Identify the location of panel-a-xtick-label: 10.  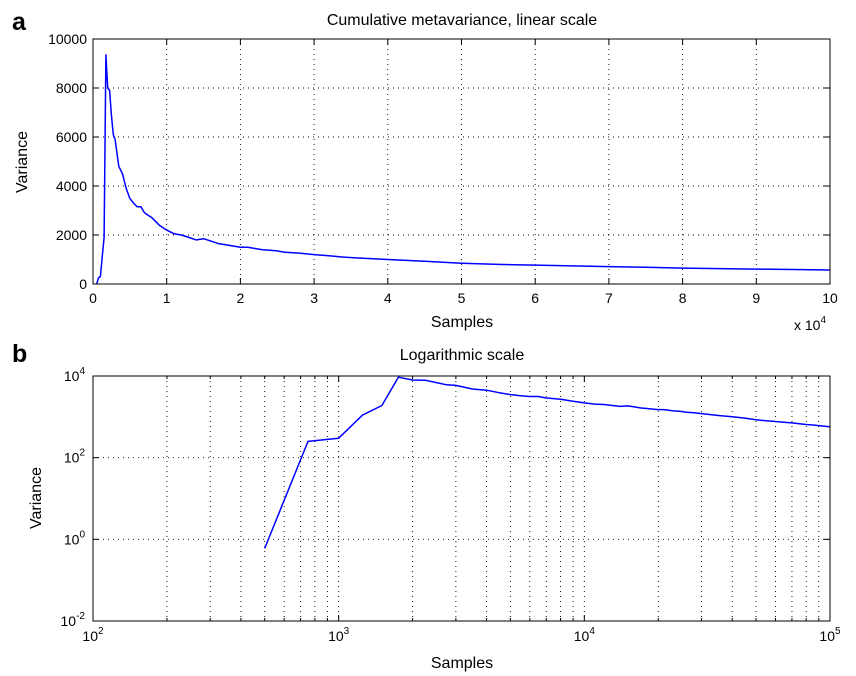
(830, 298).